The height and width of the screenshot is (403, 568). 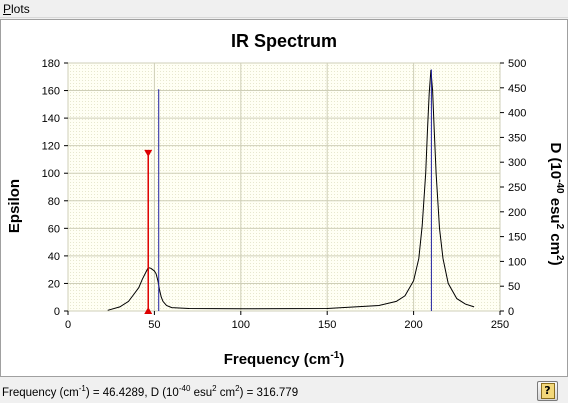 What do you see at coordinates (517, 213) in the screenshot?
I see `y-right-tick-label: 200` at bounding box center [517, 213].